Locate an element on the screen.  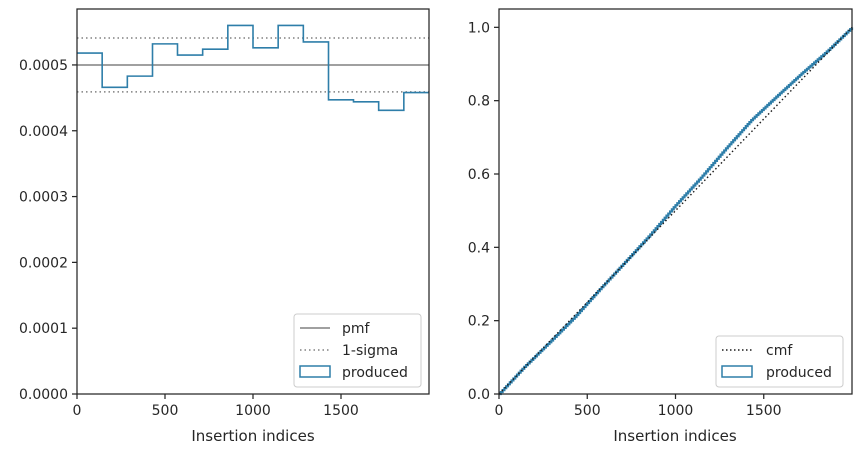
left-x-ticks: 0 500 1000 1500 is located at coordinates (216, 406).